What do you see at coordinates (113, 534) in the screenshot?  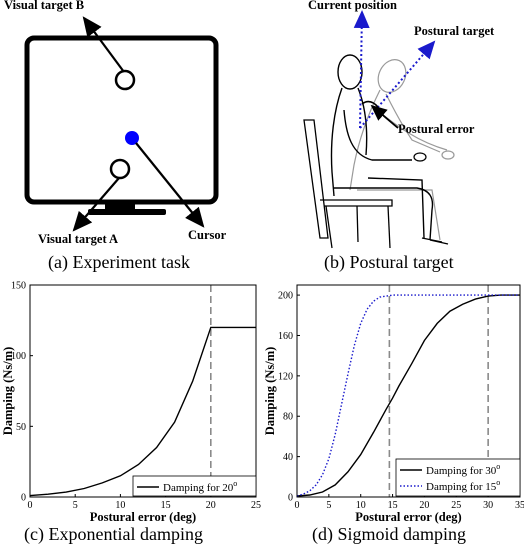 I see `caption-c: (c) Exponential damping` at bounding box center [113, 534].